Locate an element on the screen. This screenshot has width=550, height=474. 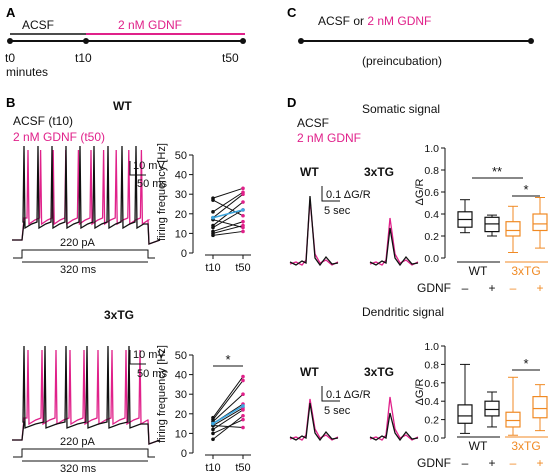
wt-scale-lines is located at coordinates (137, 168).